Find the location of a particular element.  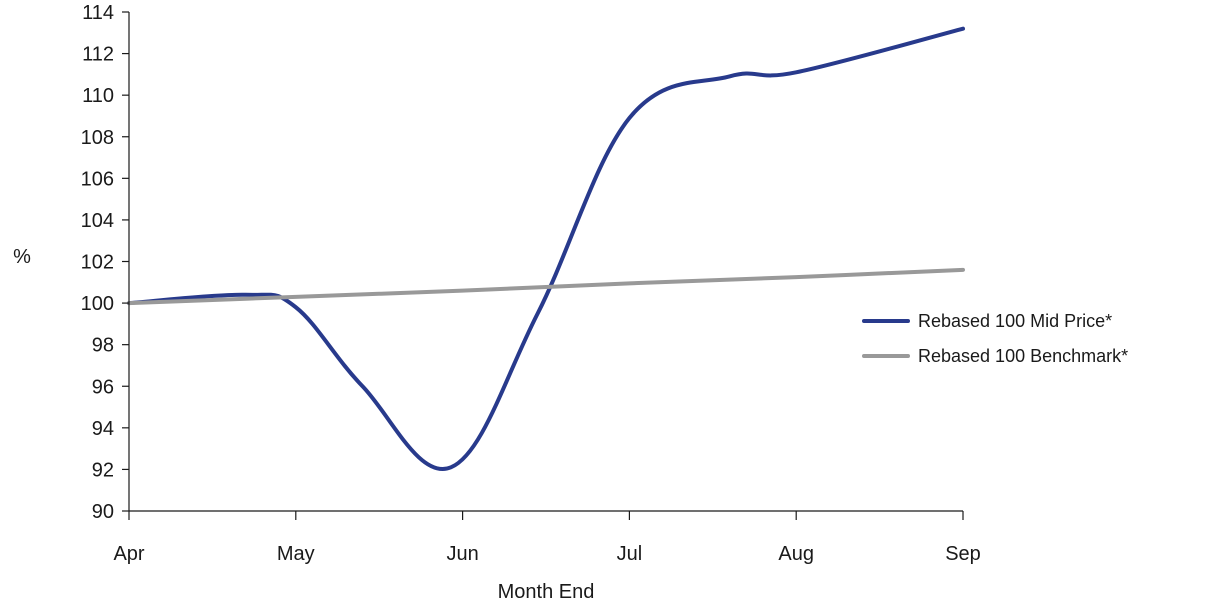

x-tick-label: Sep is located at coordinates (963, 554).